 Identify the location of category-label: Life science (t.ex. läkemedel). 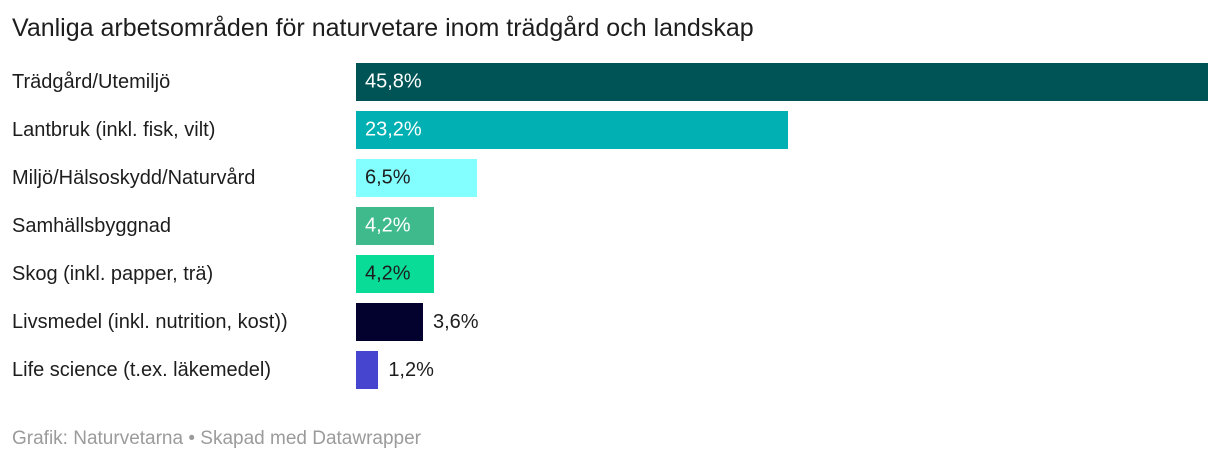
(142, 369).